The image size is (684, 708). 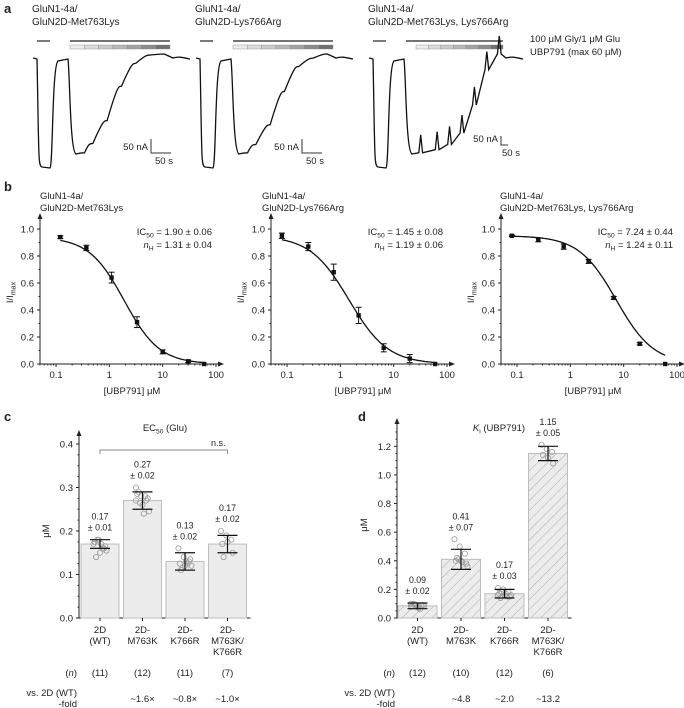 What do you see at coordinates (27, 230) in the screenshot?
I see `y-tick-label: 1.0` at bounding box center [27, 230].